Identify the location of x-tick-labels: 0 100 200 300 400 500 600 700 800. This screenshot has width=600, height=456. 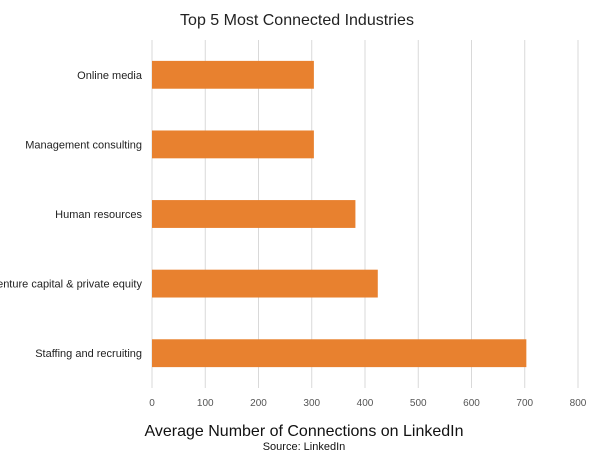
(368, 403).